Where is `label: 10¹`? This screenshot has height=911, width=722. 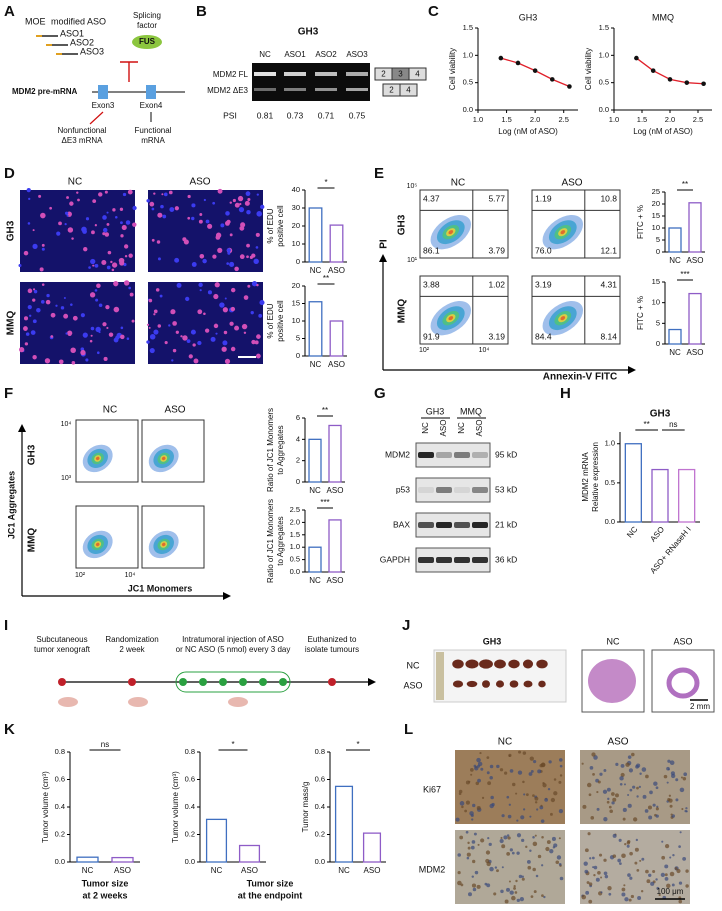 label: 10¹ is located at coordinates (412, 260).